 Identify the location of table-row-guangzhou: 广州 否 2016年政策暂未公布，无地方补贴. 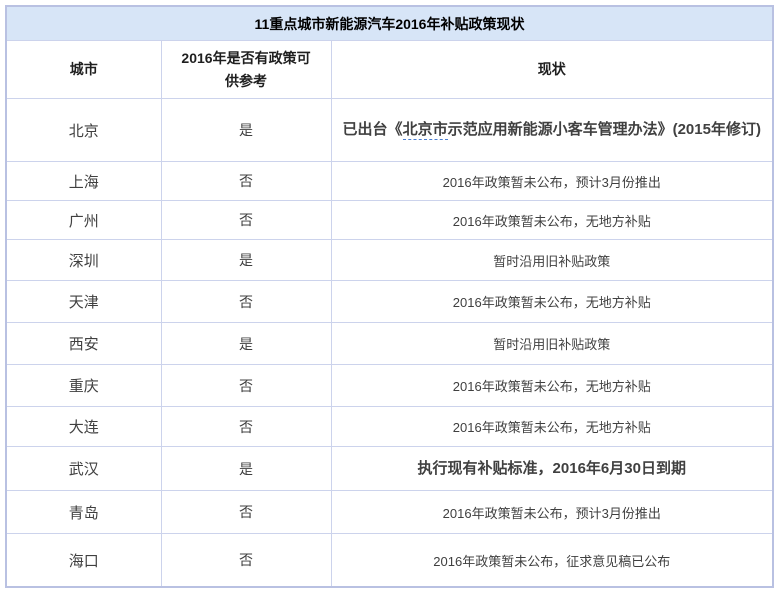
(389, 220).